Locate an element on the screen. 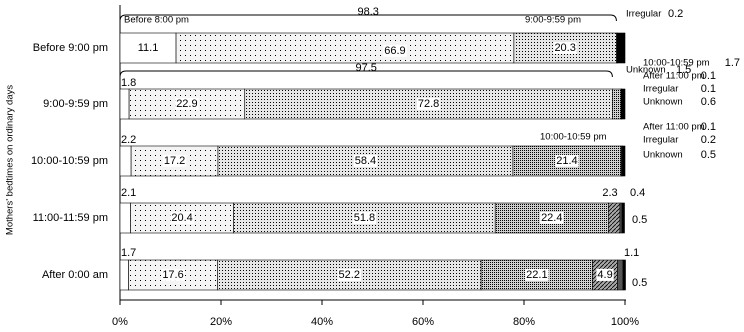  series-name: 9:00-9:59 pm is located at coordinates (553, 20).